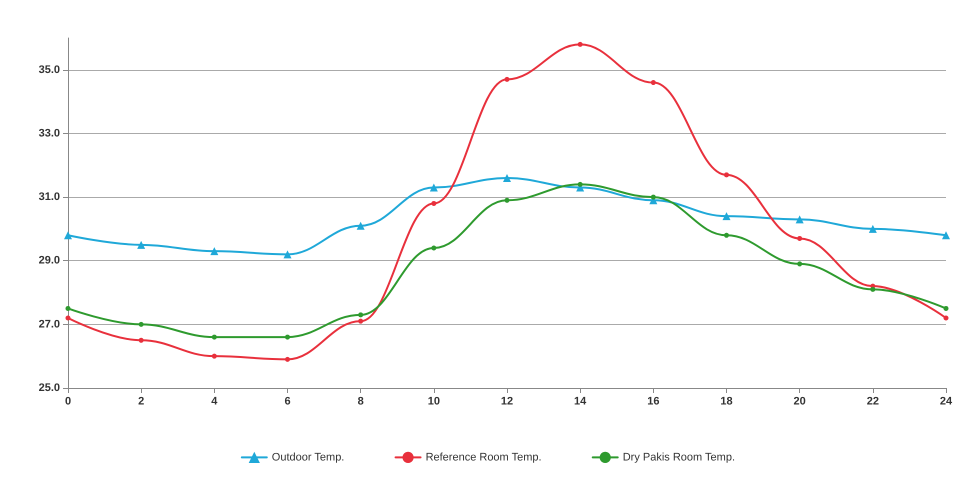 The height and width of the screenshot is (486, 980). I want to click on x-tick-label: 4, so click(214, 402).